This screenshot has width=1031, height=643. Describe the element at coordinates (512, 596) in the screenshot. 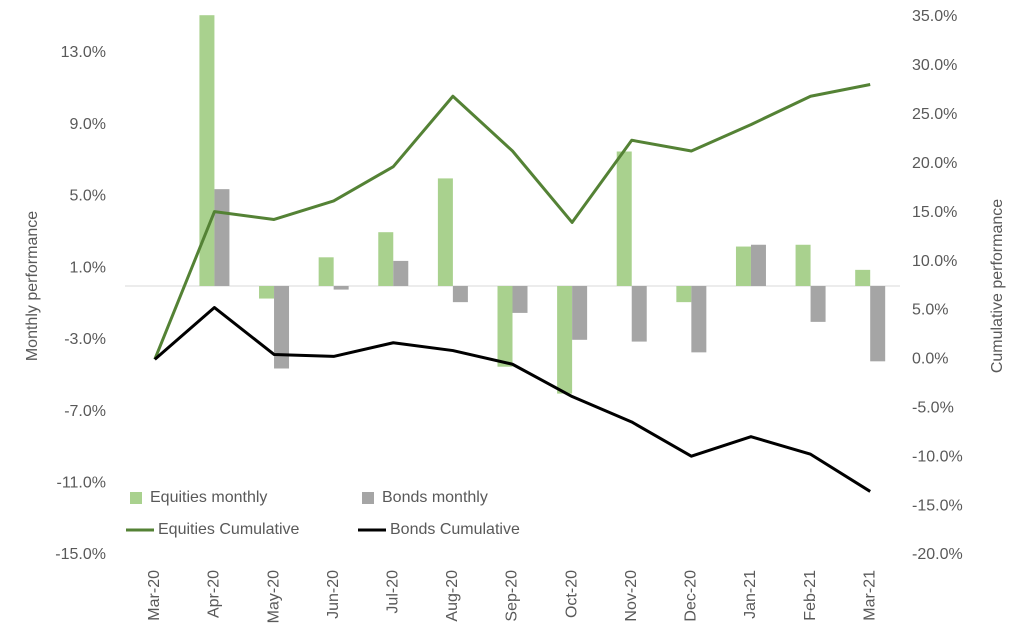

I see `x-tick-label: Sep-20` at that location.